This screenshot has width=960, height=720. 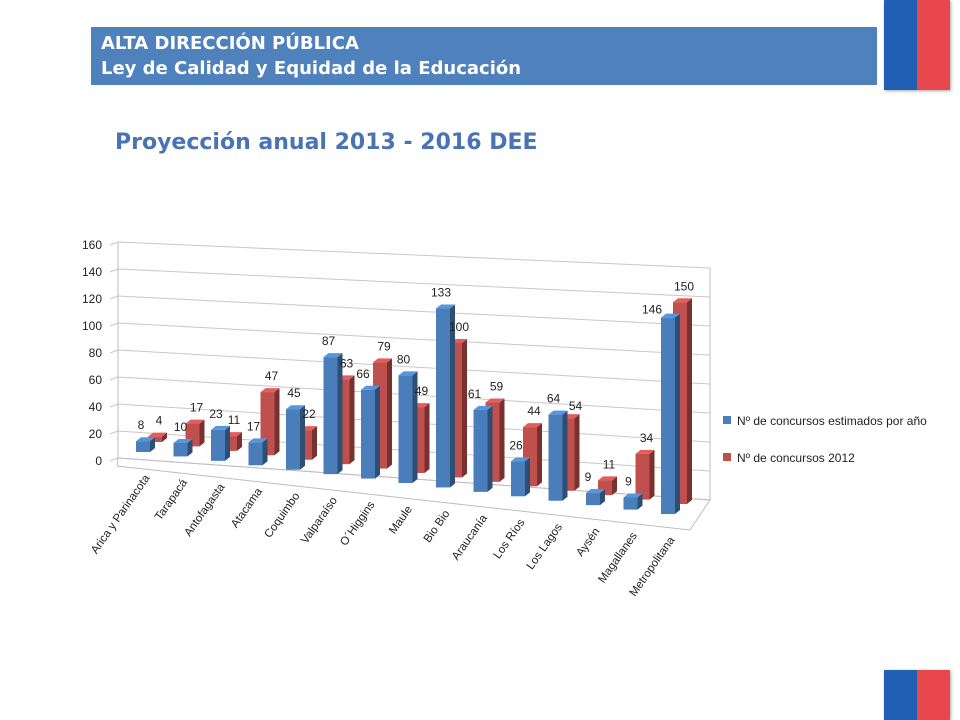 What do you see at coordinates (917, 45) in the screenshot?
I see `chile-flag-logo-top` at bounding box center [917, 45].